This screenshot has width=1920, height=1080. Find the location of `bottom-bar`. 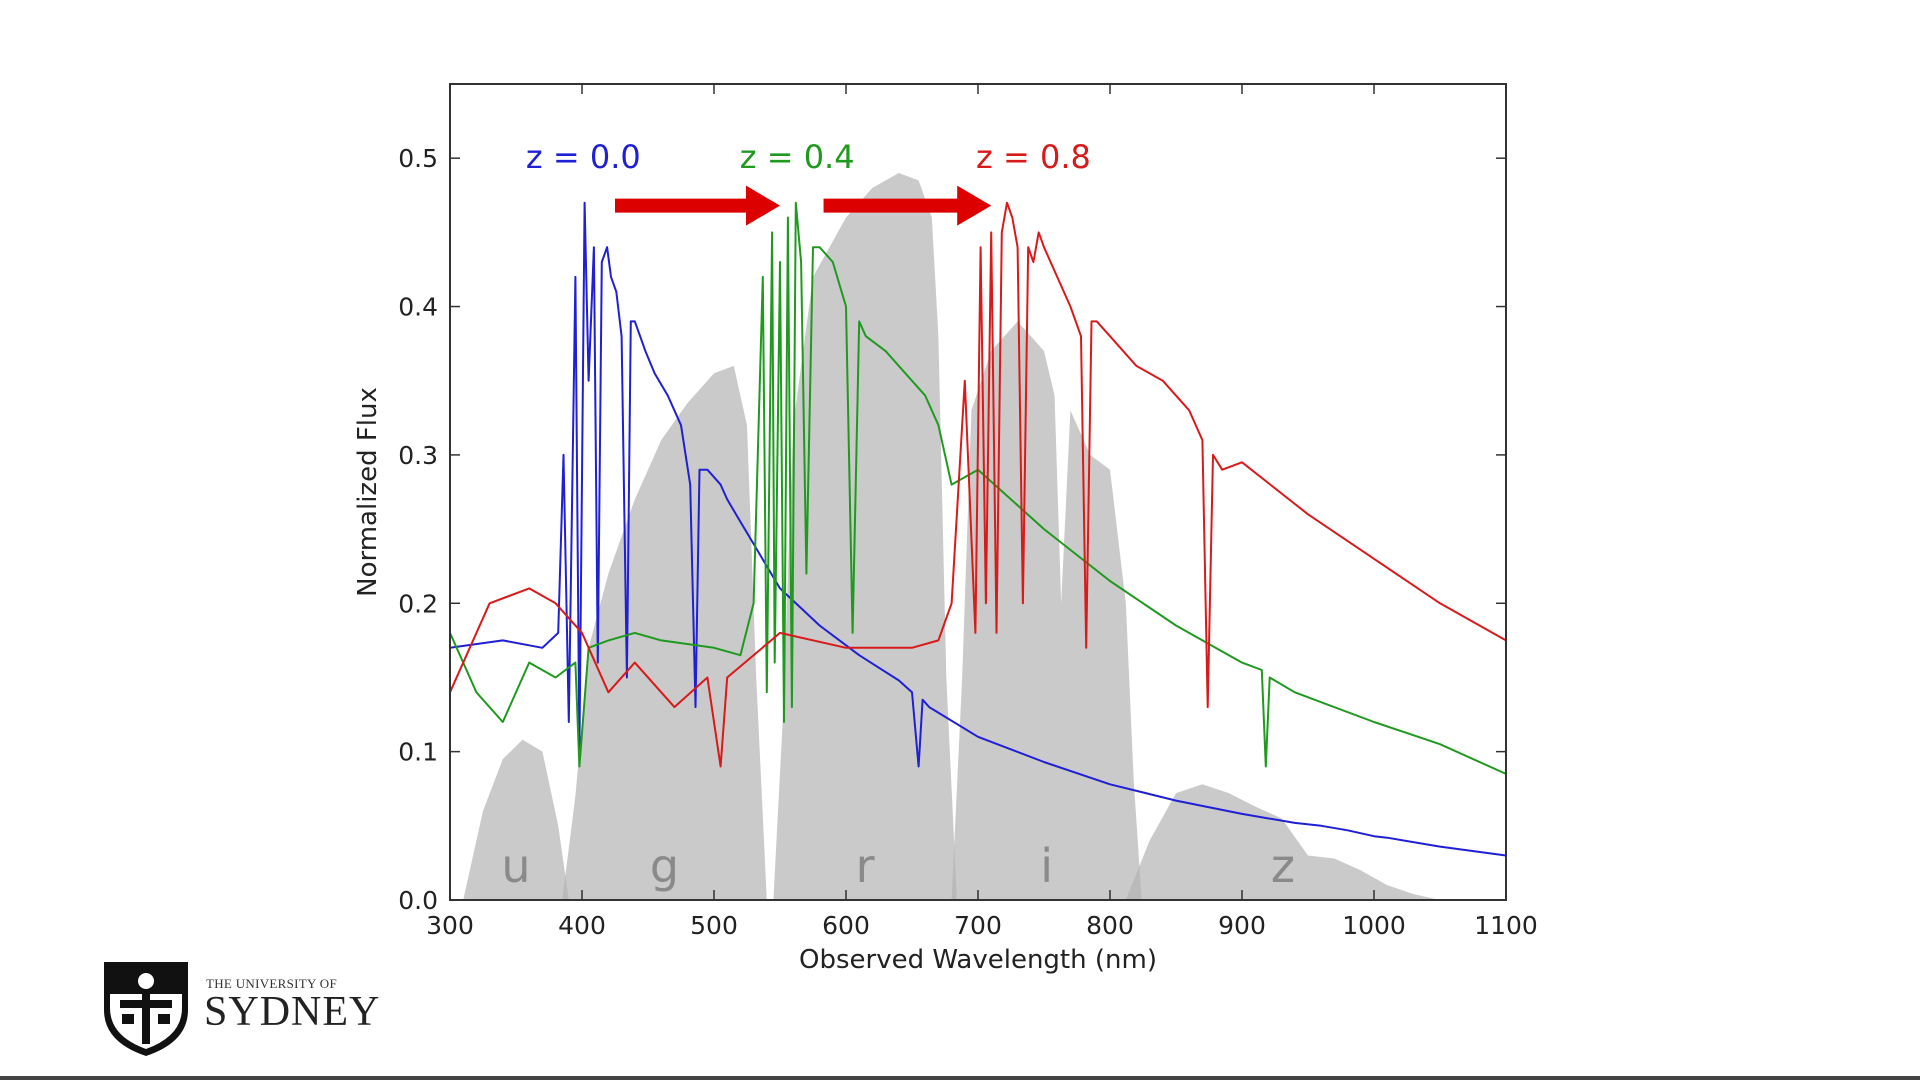

bottom-bar is located at coordinates (960, 1078).